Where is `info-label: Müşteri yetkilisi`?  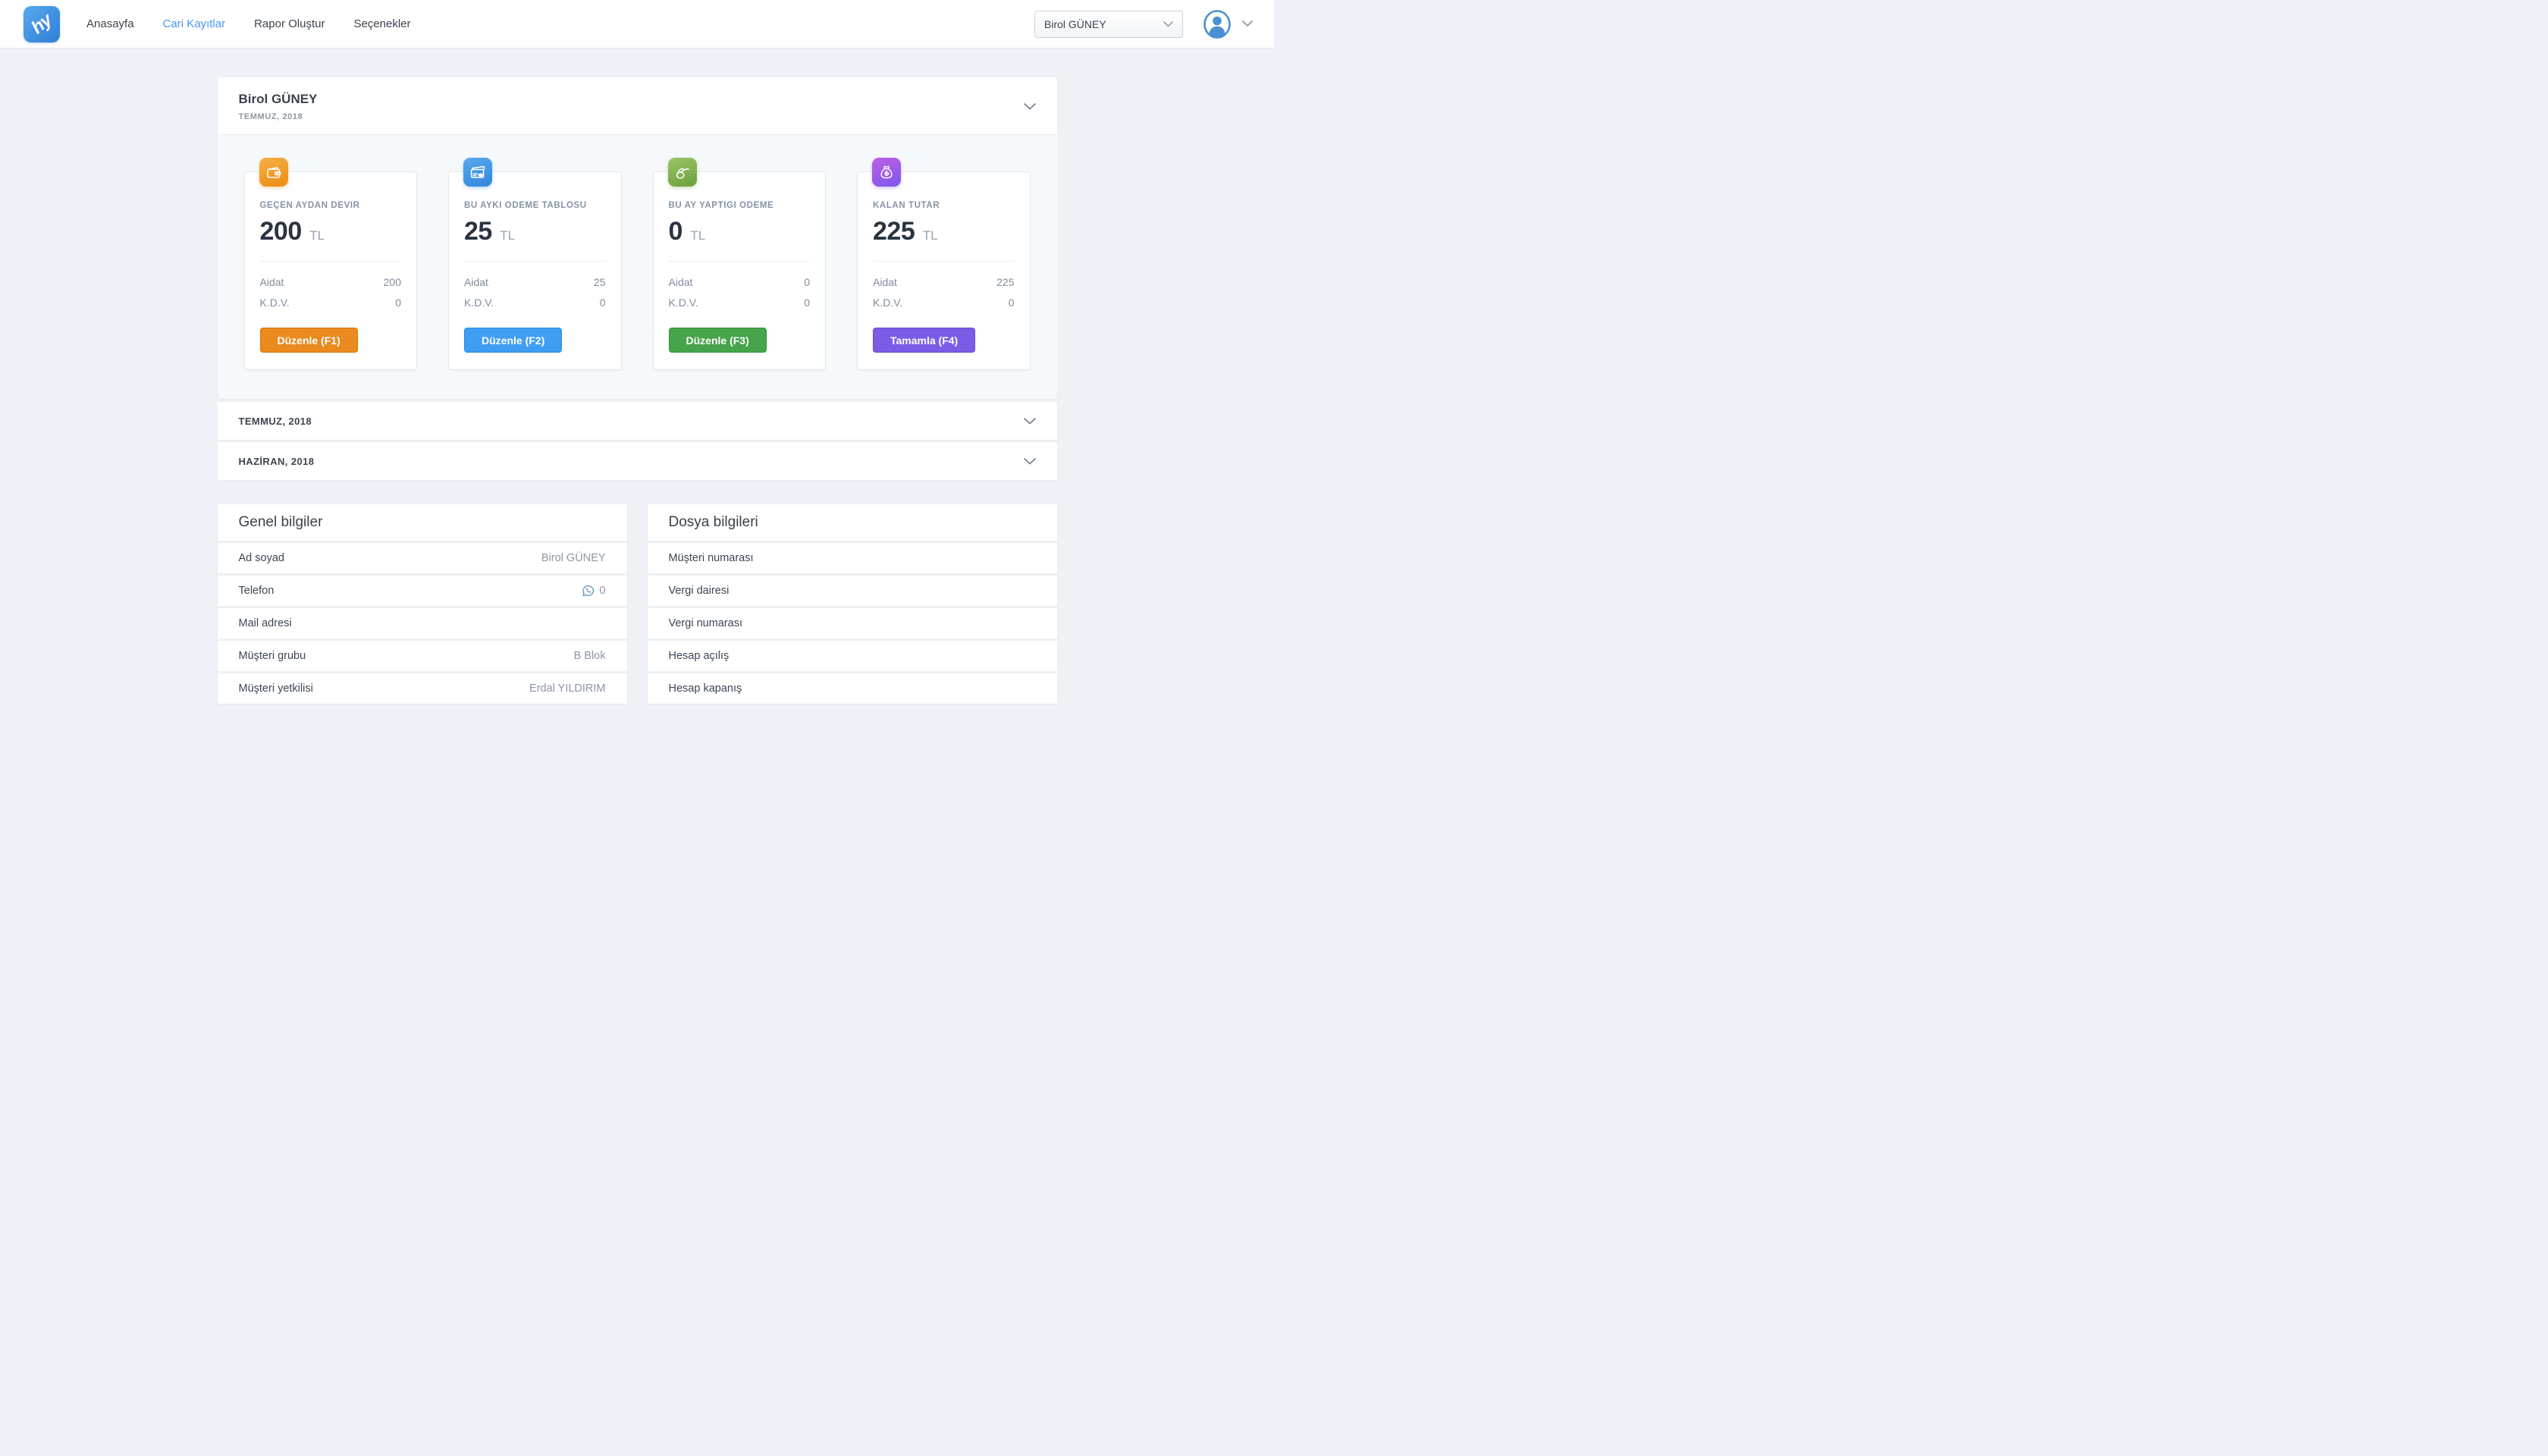 info-label: Müşteri yetkilisi is located at coordinates (275, 688).